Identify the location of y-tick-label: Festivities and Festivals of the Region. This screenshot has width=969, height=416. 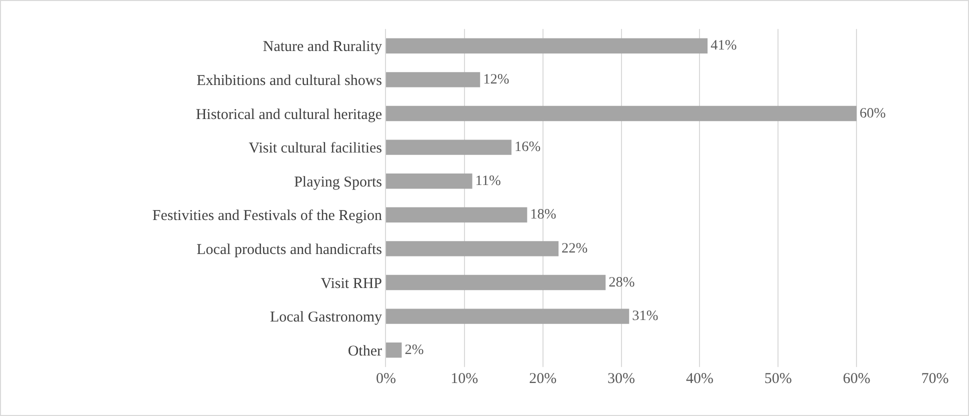
(267, 216).